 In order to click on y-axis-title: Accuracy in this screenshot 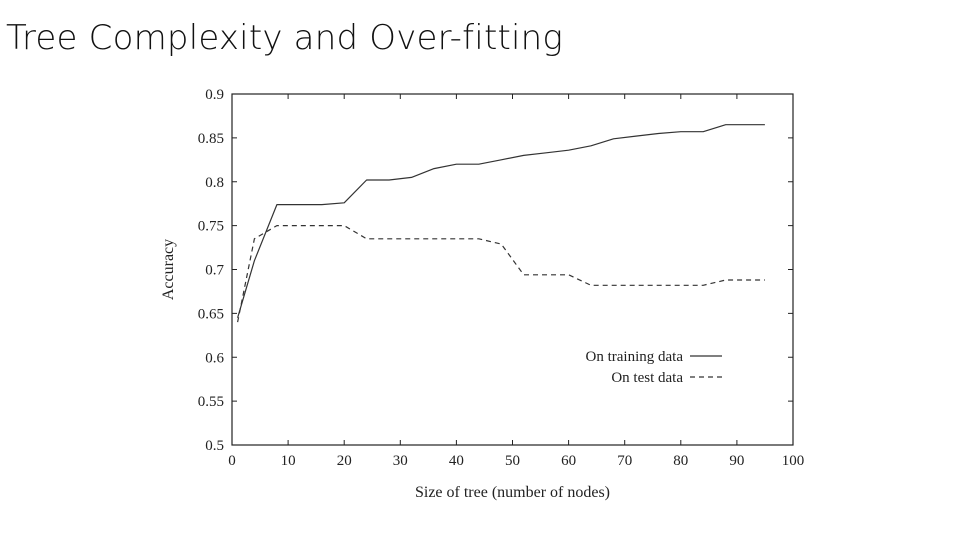, I will do `click(168, 269)`.